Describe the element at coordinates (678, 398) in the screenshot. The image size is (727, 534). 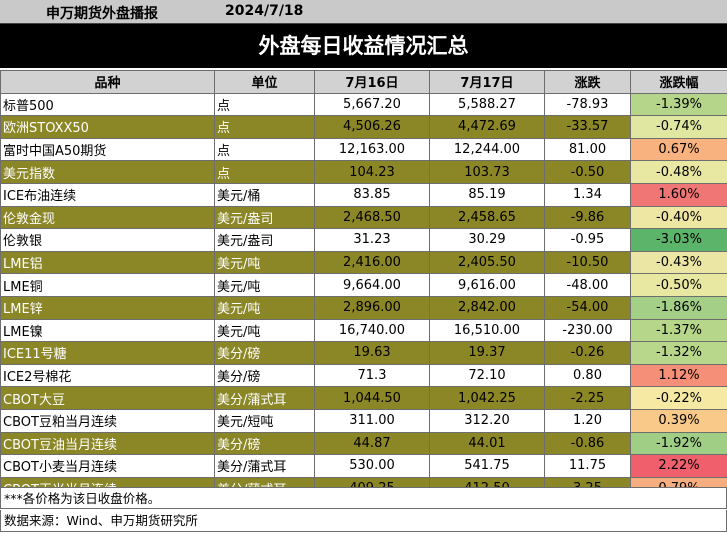
I see `cell-change-pct: -0.22%` at that location.